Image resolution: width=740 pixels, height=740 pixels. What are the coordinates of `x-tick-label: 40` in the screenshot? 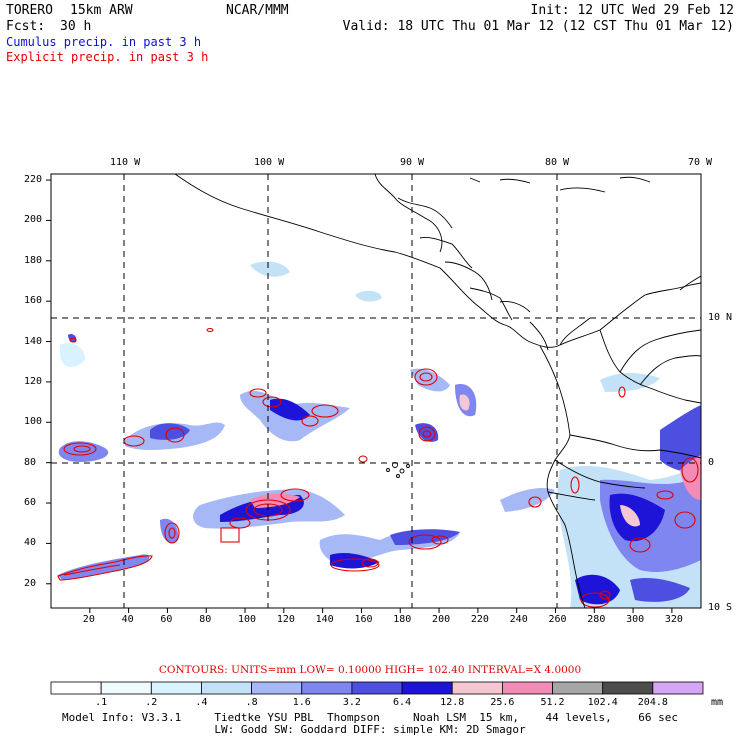 It's located at (127, 619).